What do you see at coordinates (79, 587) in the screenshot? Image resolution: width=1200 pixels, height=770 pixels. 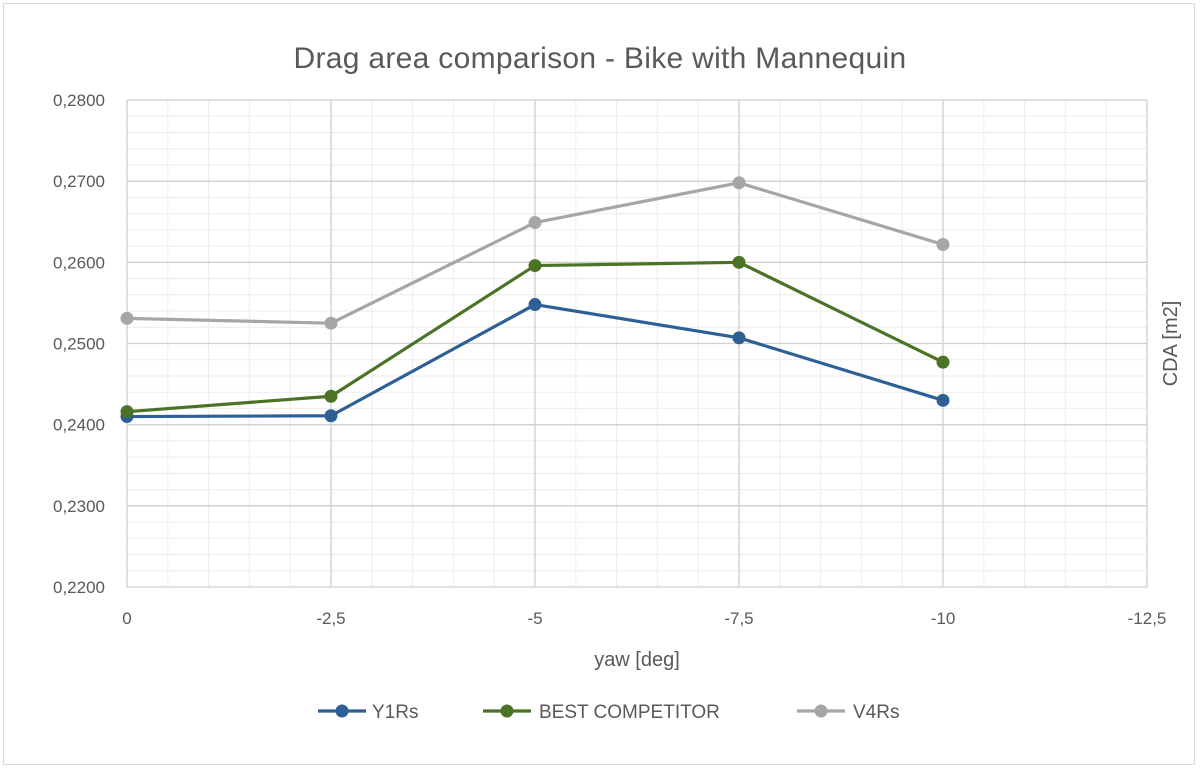 I see `y-tick-label: 0,2200` at bounding box center [79, 587].